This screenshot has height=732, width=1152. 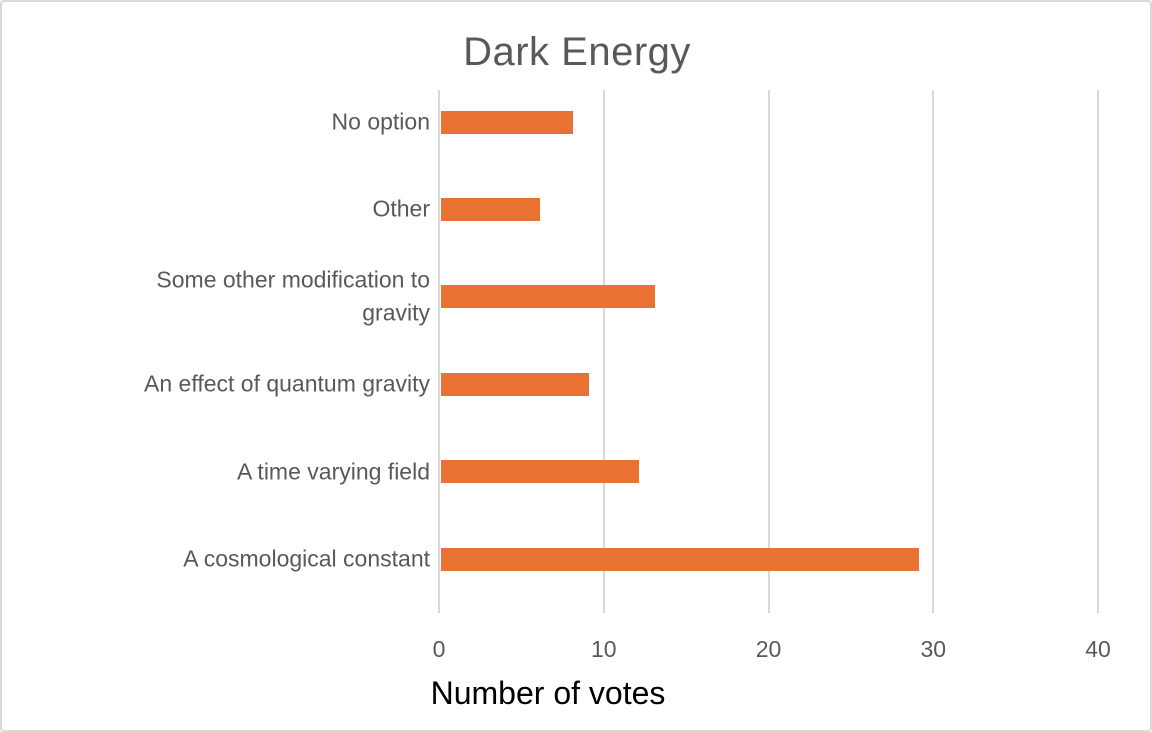 I want to click on category-label: No option, so click(x=380, y=121).